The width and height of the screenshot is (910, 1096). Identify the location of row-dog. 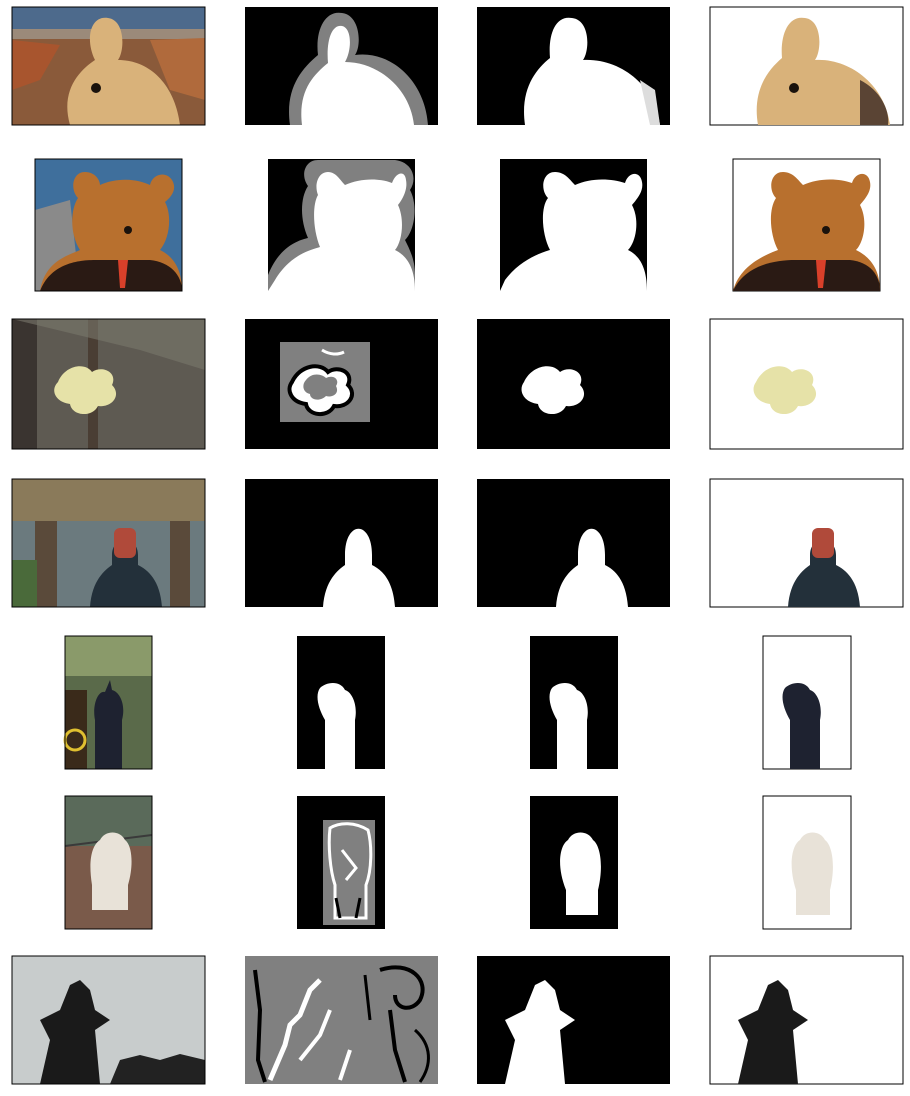
(458, 862).